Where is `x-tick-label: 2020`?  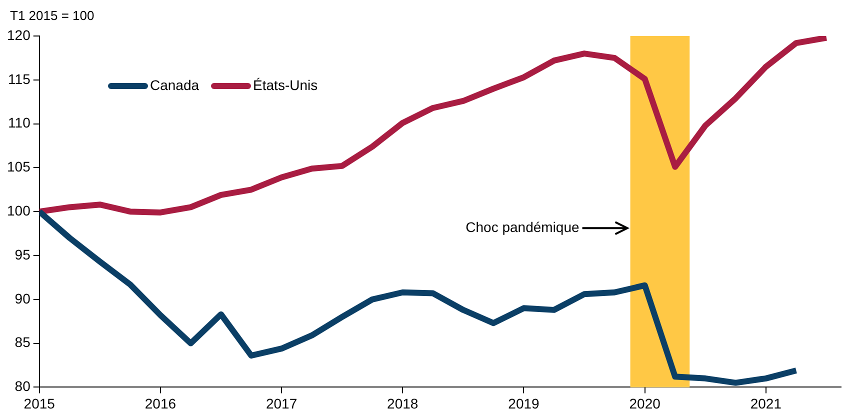
x-tick-label: 2020 is located at coordinates (645, 403).